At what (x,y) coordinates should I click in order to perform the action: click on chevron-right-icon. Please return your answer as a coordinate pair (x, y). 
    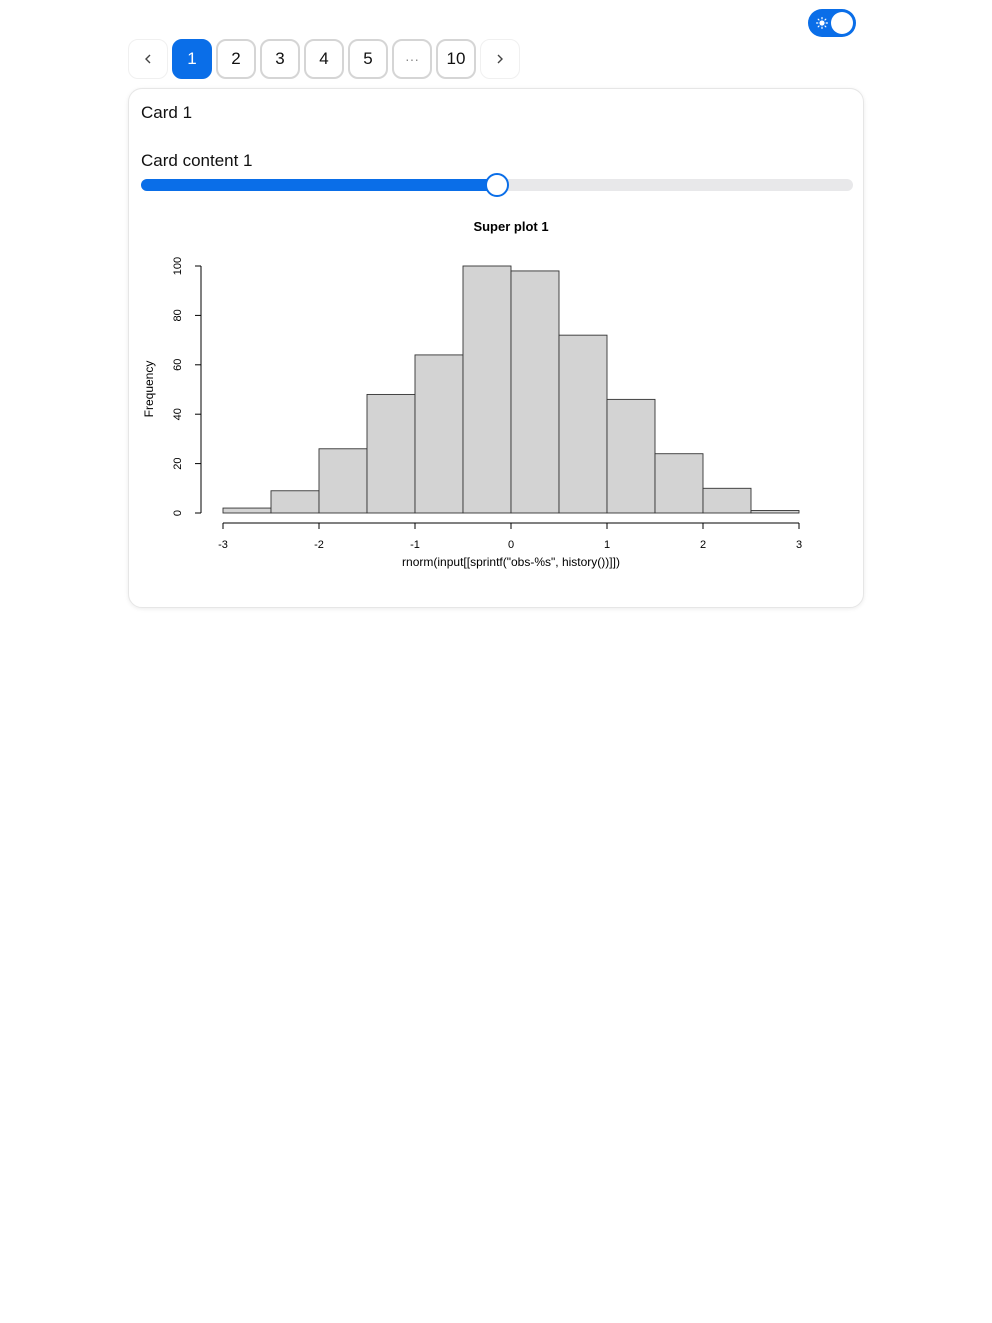
    Looking at the image, I should click on (500, 59).